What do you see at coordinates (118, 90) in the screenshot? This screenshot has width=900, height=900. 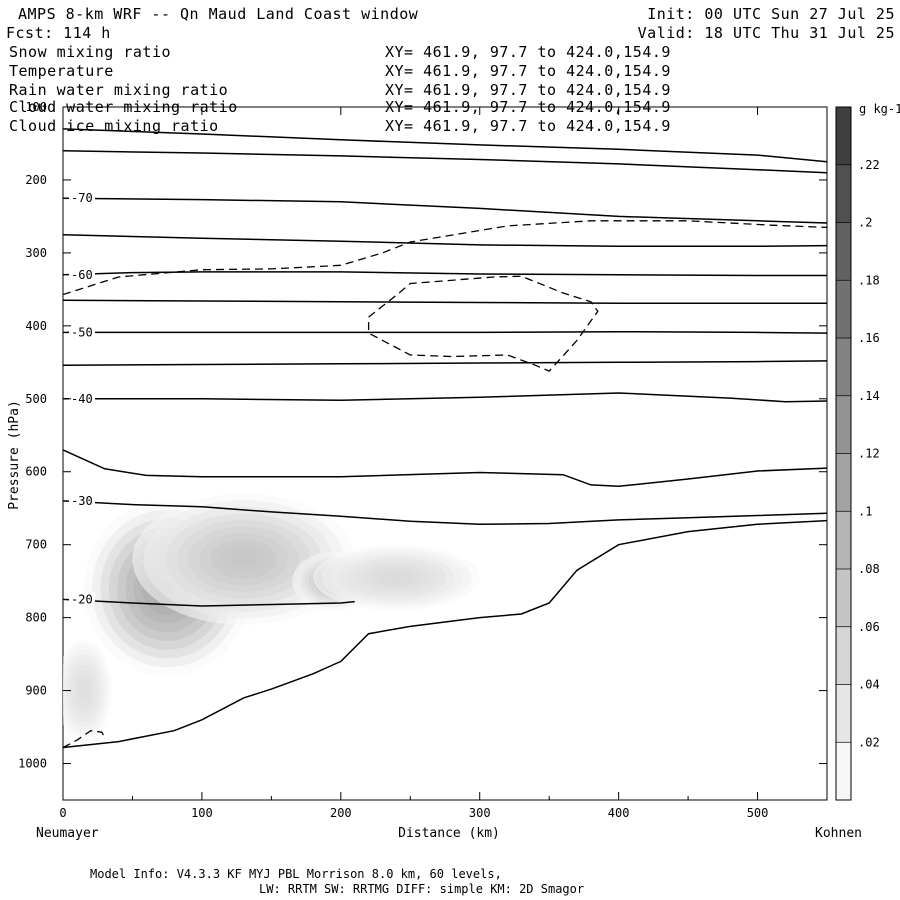 I see `field-label-rain: Rain water mixing ratio` at bounding box center [118, 90].